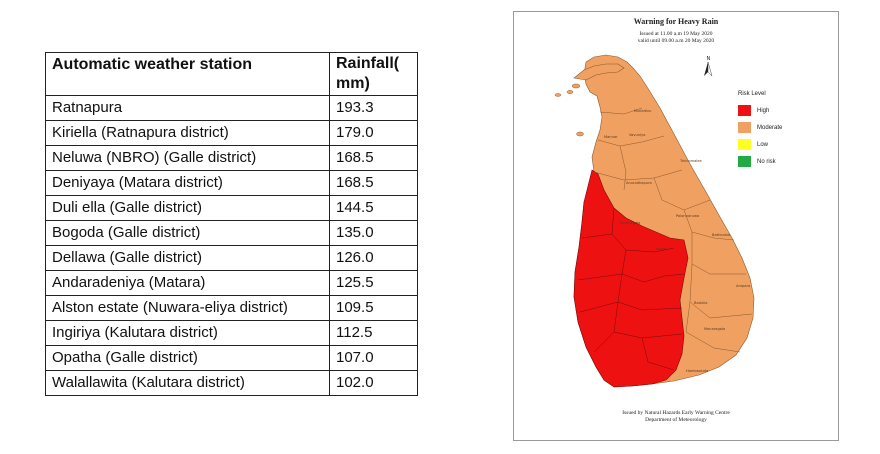  I want to click on north-label: N, so click(709, 59).